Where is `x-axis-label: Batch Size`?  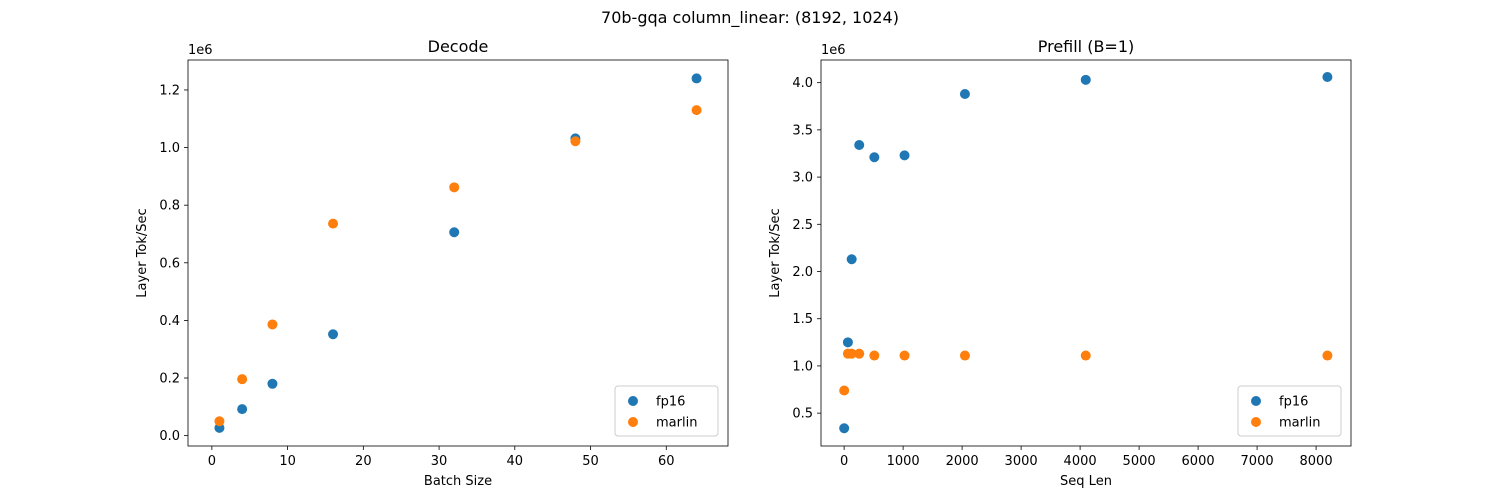
x-axis-label: Batch Size is located at coordinates (458, 481).